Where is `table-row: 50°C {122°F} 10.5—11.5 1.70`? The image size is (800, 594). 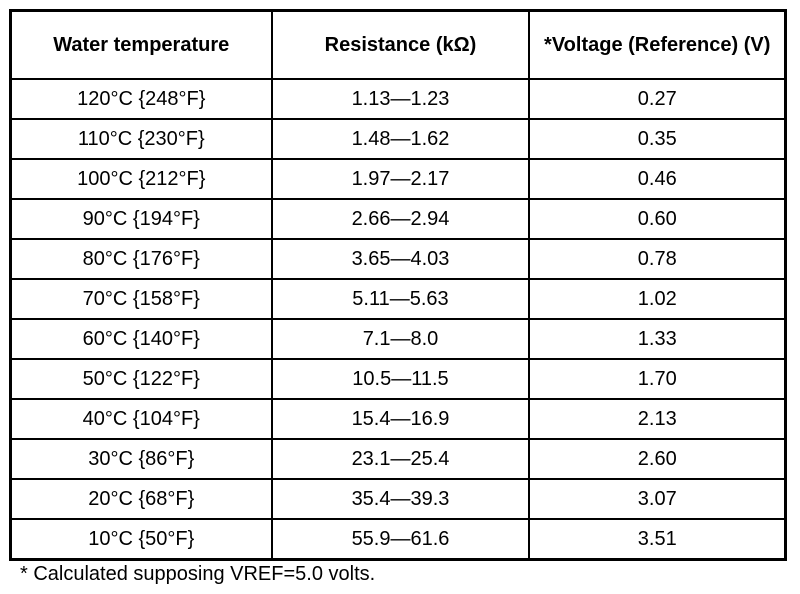
table-row: 50°C {122°F} 10.5—11.5 1.70 is located at coordinates (398, 379).